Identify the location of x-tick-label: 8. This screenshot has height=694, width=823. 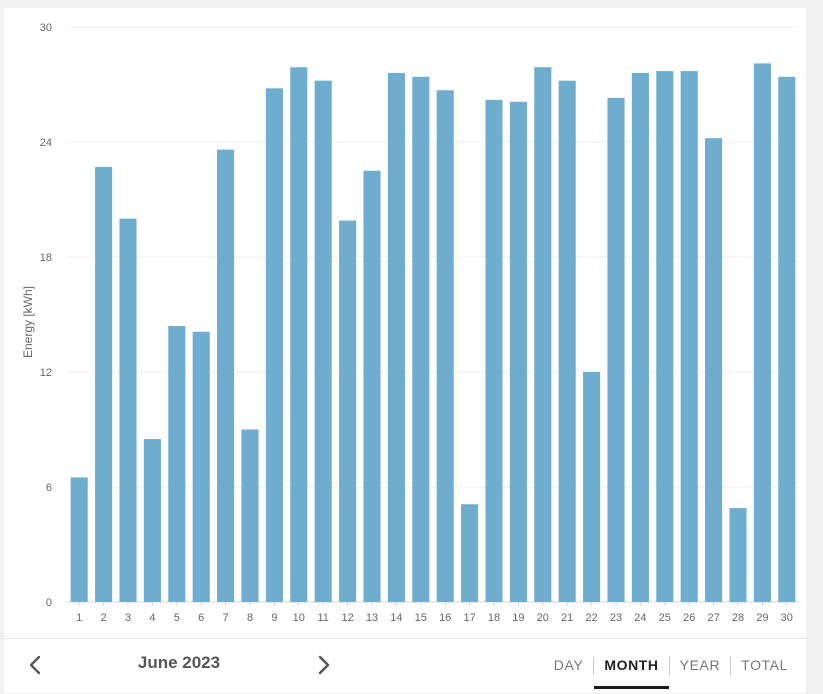
(250, 618).